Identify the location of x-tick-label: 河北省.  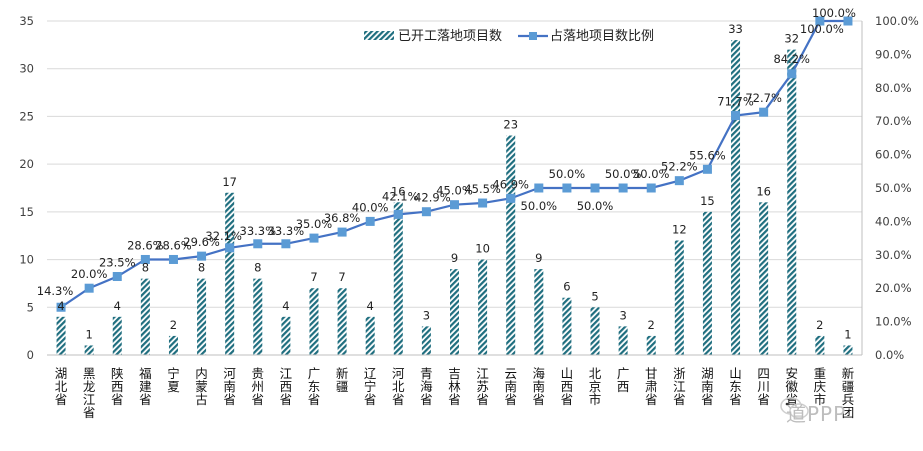
(398, 386).